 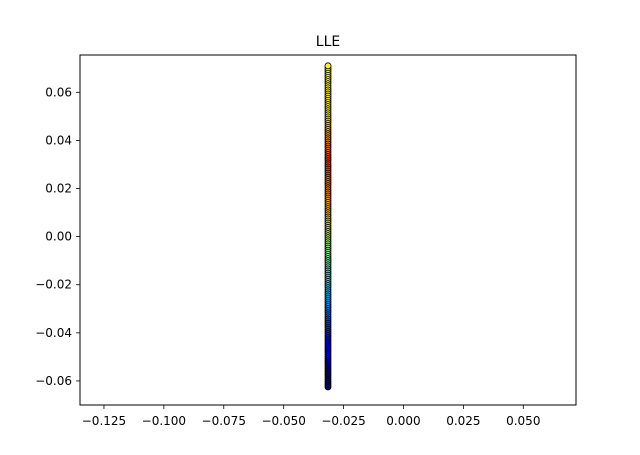 I want to click on x-tick-label: 0.000, so click(x=403, y=421).